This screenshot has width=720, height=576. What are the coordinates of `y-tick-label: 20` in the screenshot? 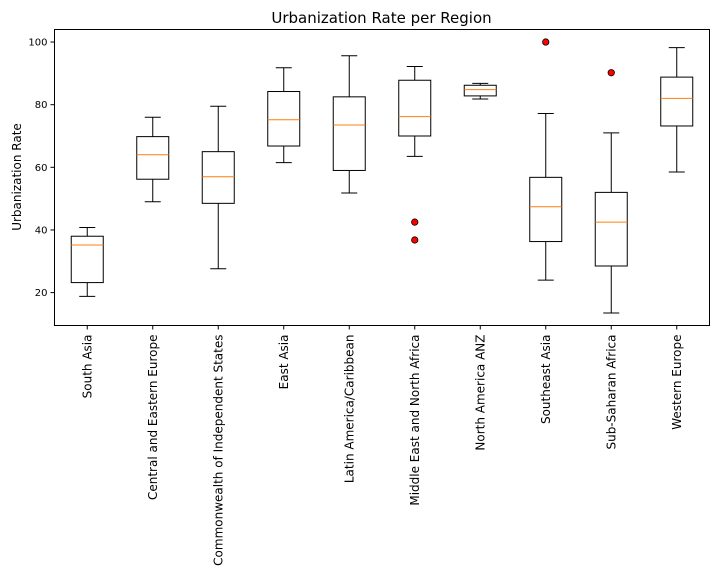 It's located at (41, 293).